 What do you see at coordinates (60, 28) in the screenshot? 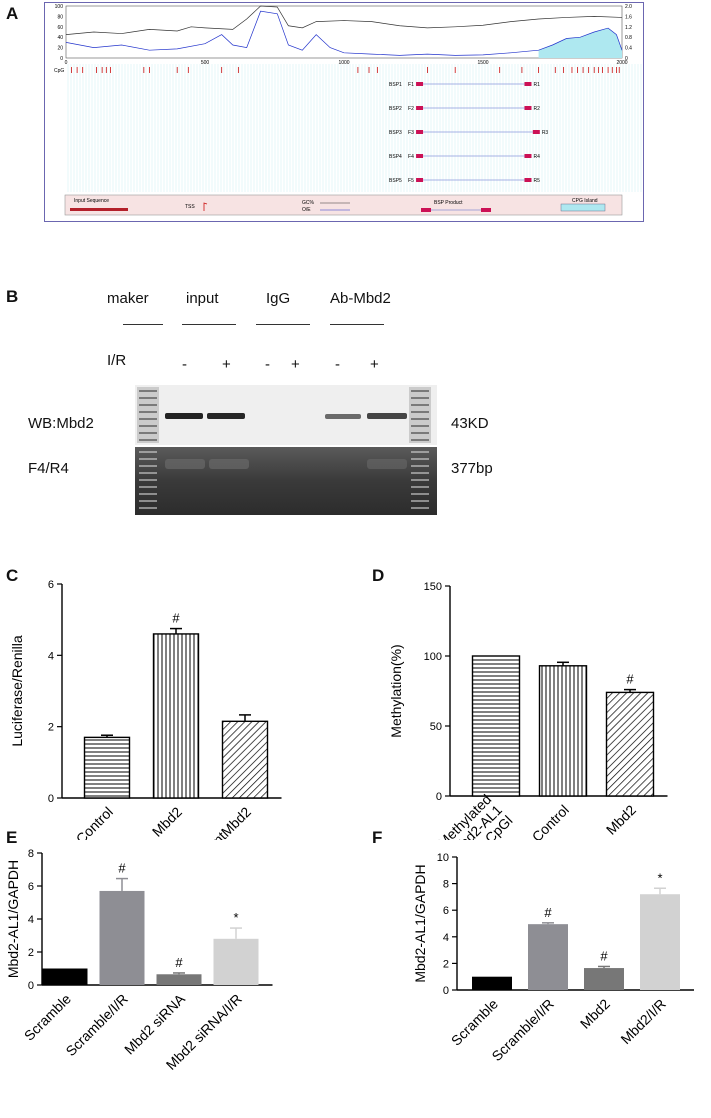
I see `left-tick-label: 60` at bounding box center [60, 28].